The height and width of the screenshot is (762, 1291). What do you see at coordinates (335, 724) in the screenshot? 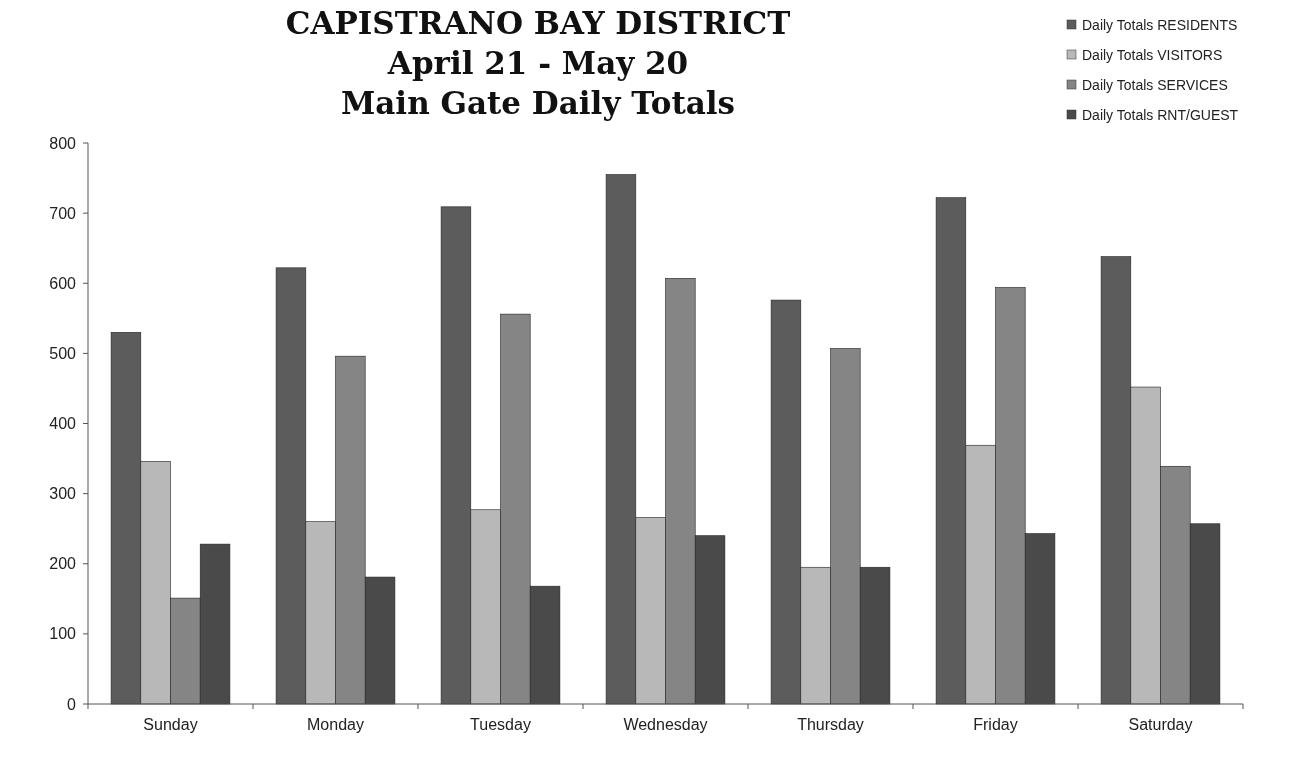
I see `x-tick-label: Monday` at bounding box center [335, 724].